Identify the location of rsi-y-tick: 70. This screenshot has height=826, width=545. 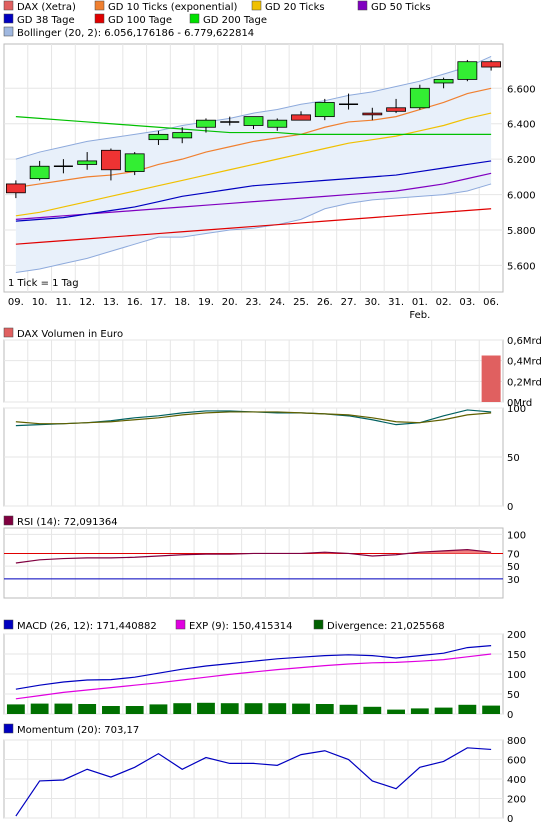
(513, 554).